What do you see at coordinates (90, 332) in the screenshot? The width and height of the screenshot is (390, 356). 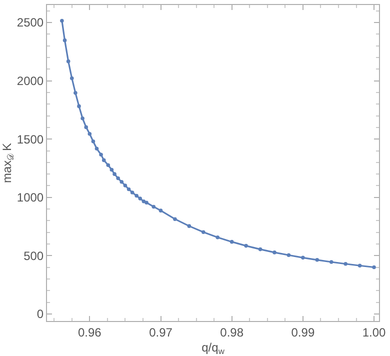 I see `x-tick-label: 0.96` at bounding box center [90, 332].